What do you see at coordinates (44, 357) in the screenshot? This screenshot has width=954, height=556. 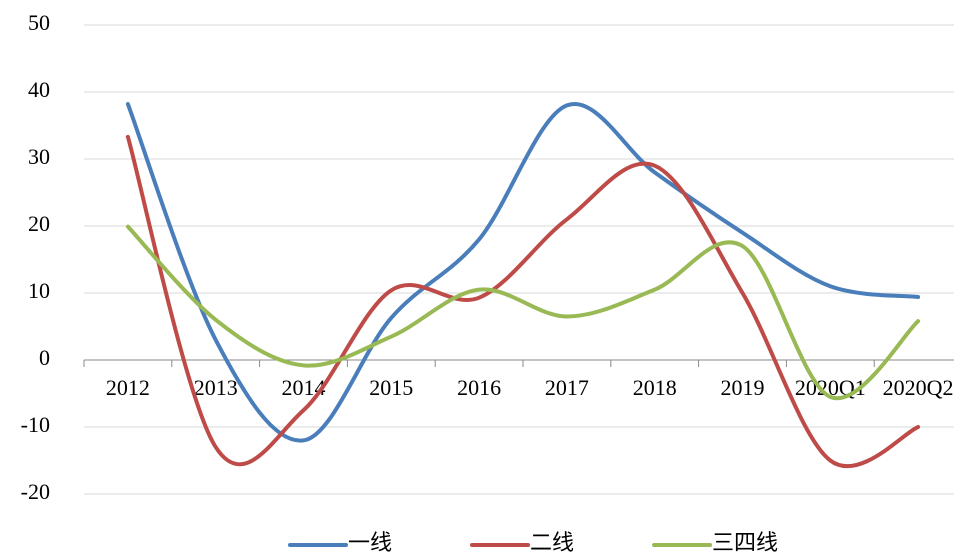 I see `y-tick-label: 0` at bounding box center [44, 357].